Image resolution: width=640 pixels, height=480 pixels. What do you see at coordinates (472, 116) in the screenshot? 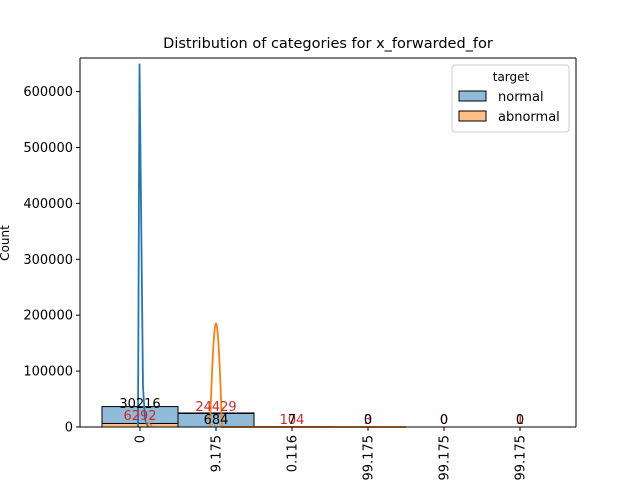
I see `legend-swatch-abnormal` at bounding box center [472, 116].